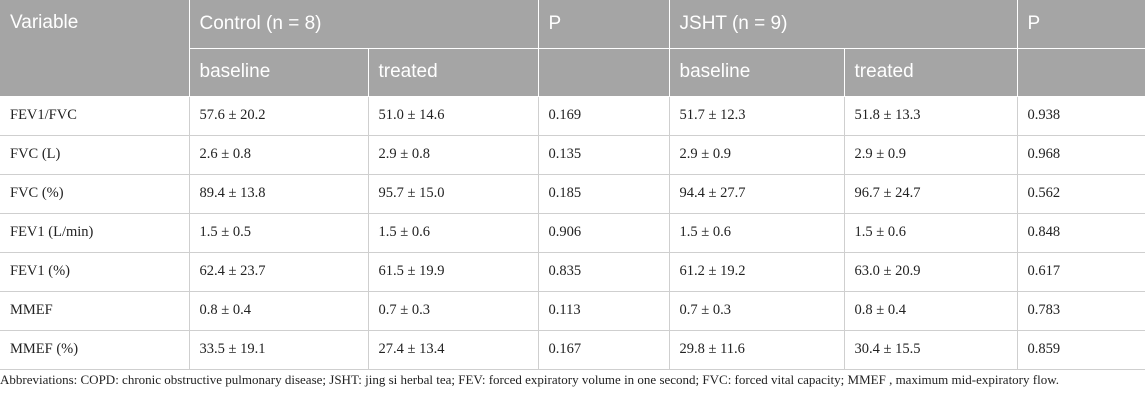 This screenshot has height=410, width=1145. I want to click on cell-variable: FEV1 (L/min), so click(95, 233).